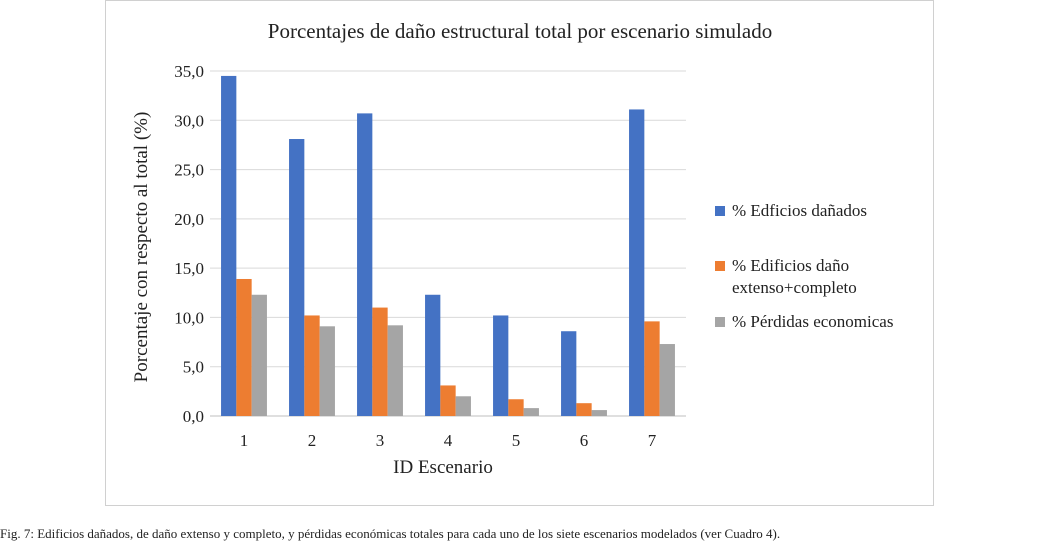 The width and height of the screenshot is (1040, 542). I want to click on x-tick-label: 5, so click(516, 440).